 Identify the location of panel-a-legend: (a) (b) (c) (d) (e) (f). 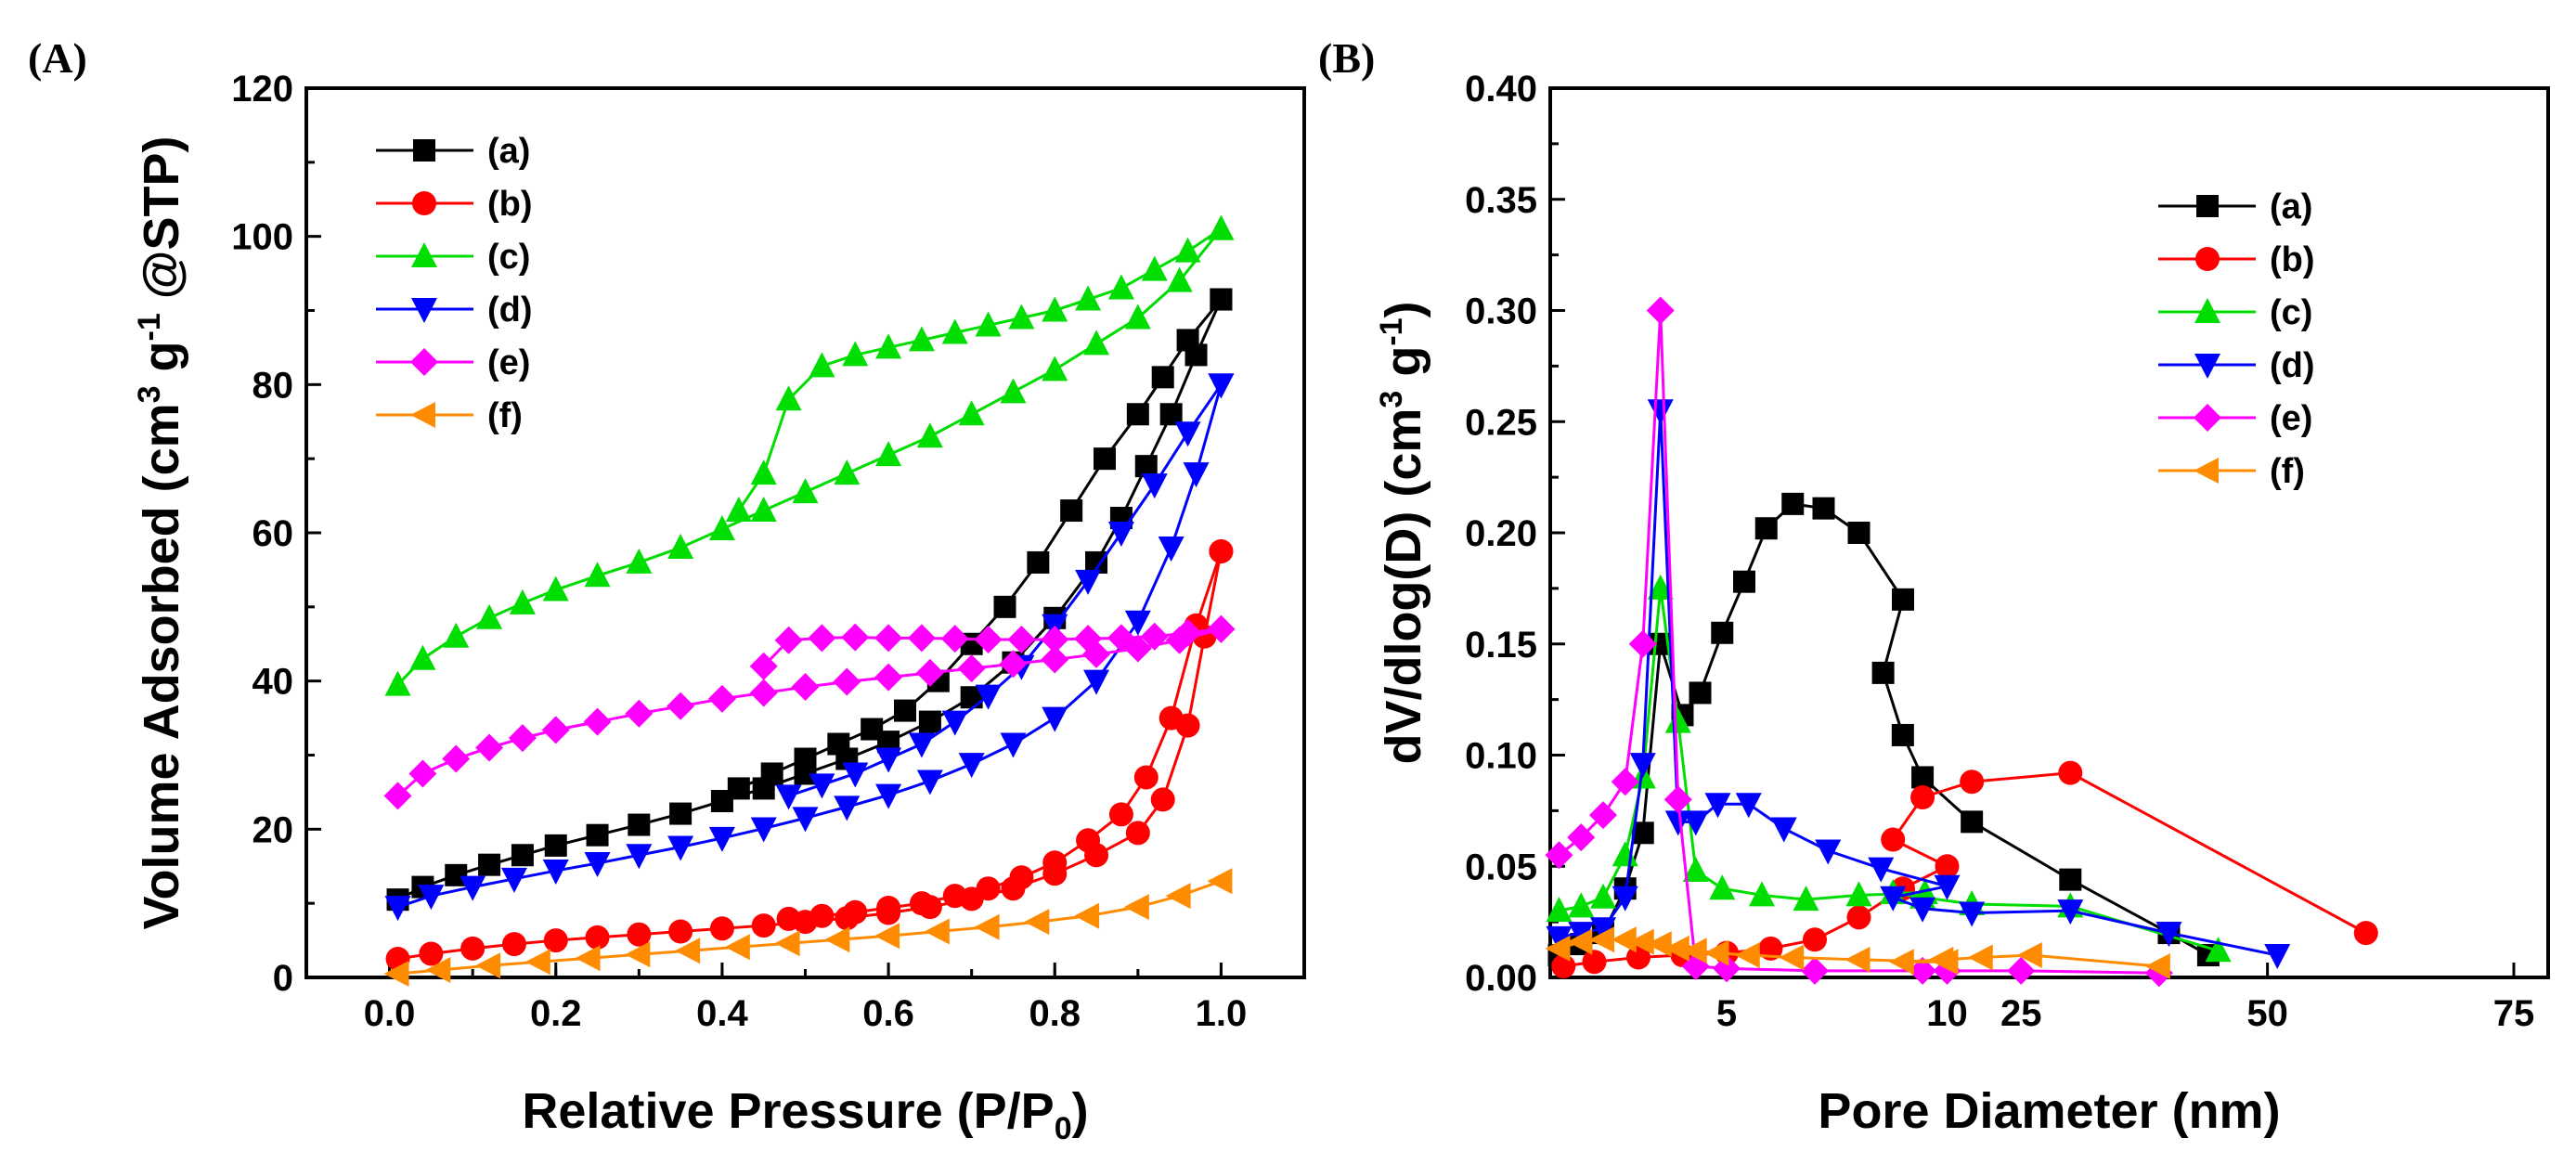
(454, 283).